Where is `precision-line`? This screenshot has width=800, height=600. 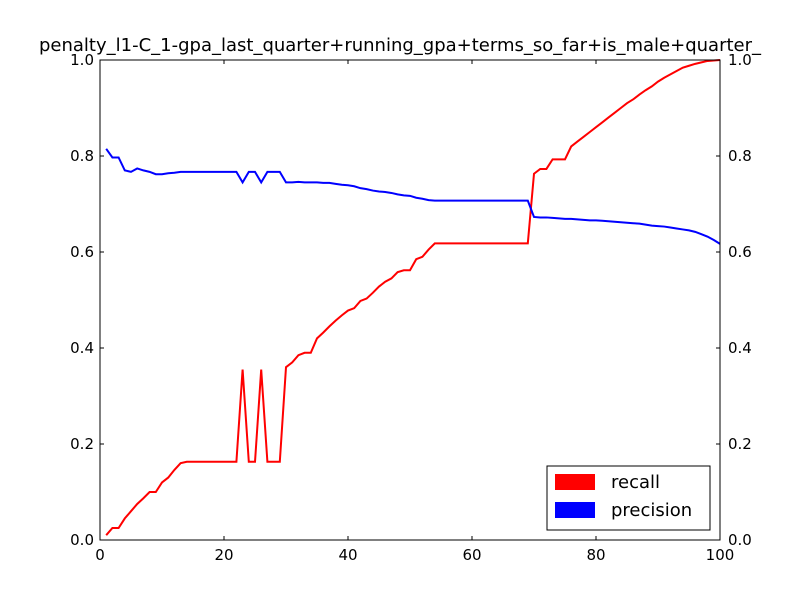 precision-line is located at coordinates (413, 196).